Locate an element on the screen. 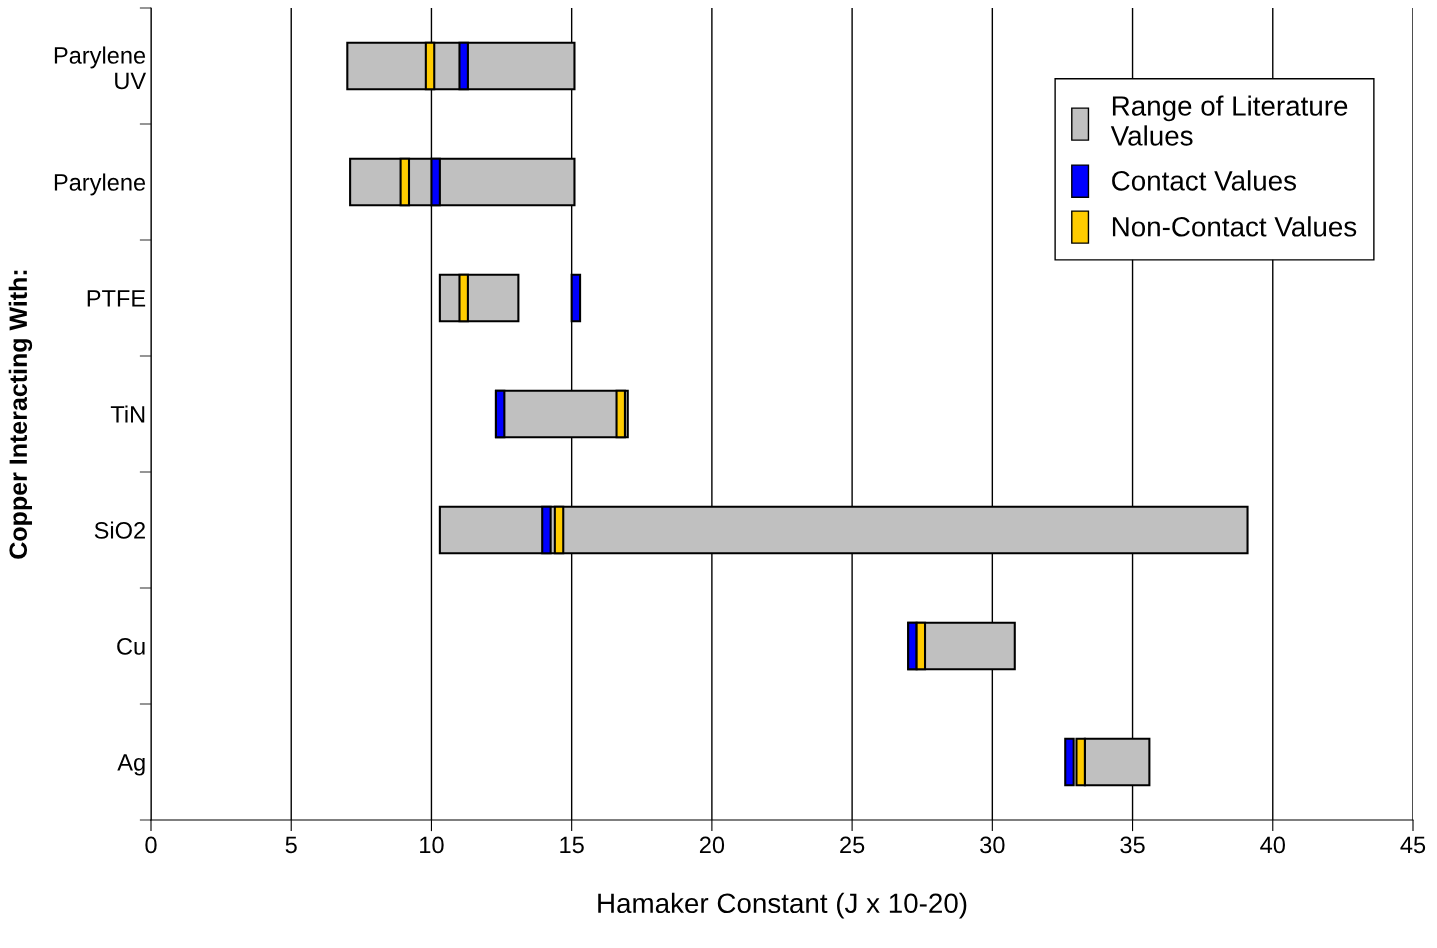  y-axis-title: Copper Interacting With: is located at coordinates (20, 414).